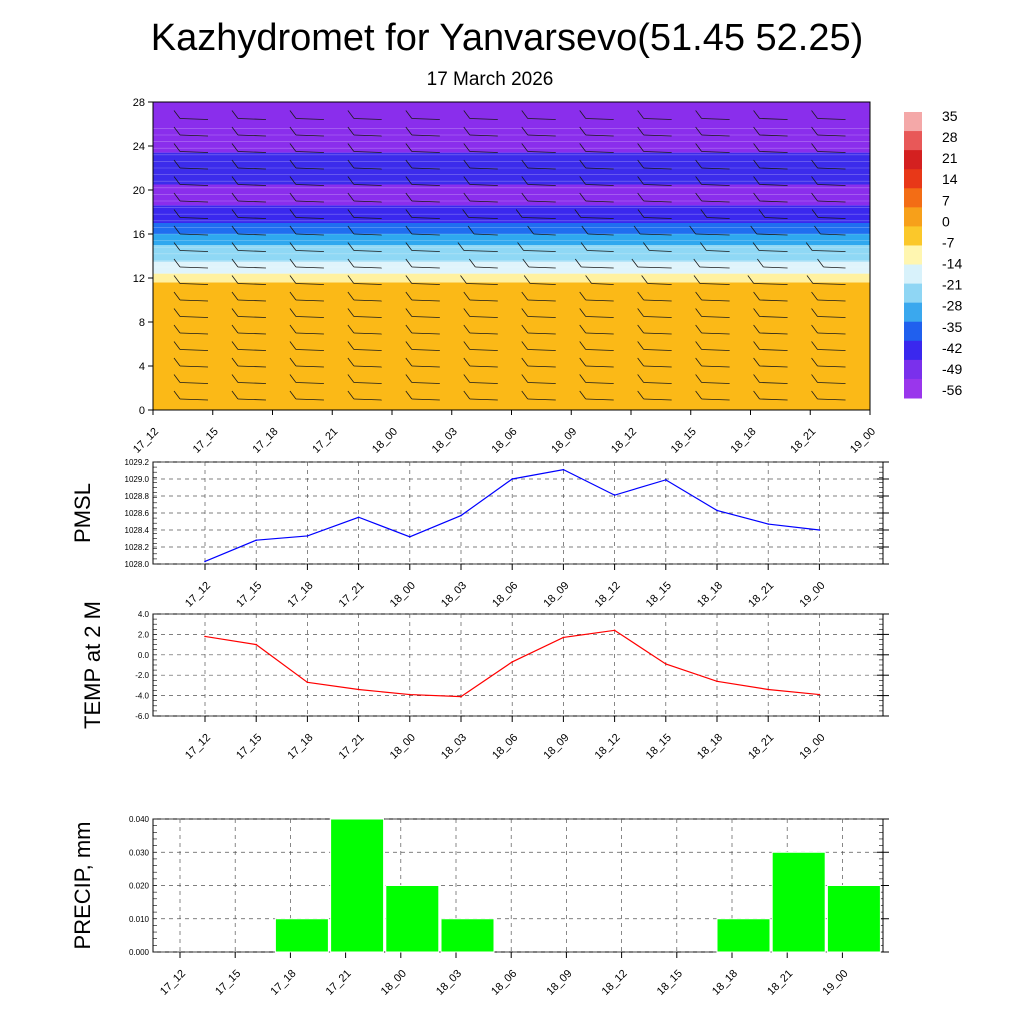 This screenshot has width=1024, height=1024. What do you see at coordinates (139, 952) in the screenshot?
I see `y-tick-label: 0.000` at bounding box center [139, 952].